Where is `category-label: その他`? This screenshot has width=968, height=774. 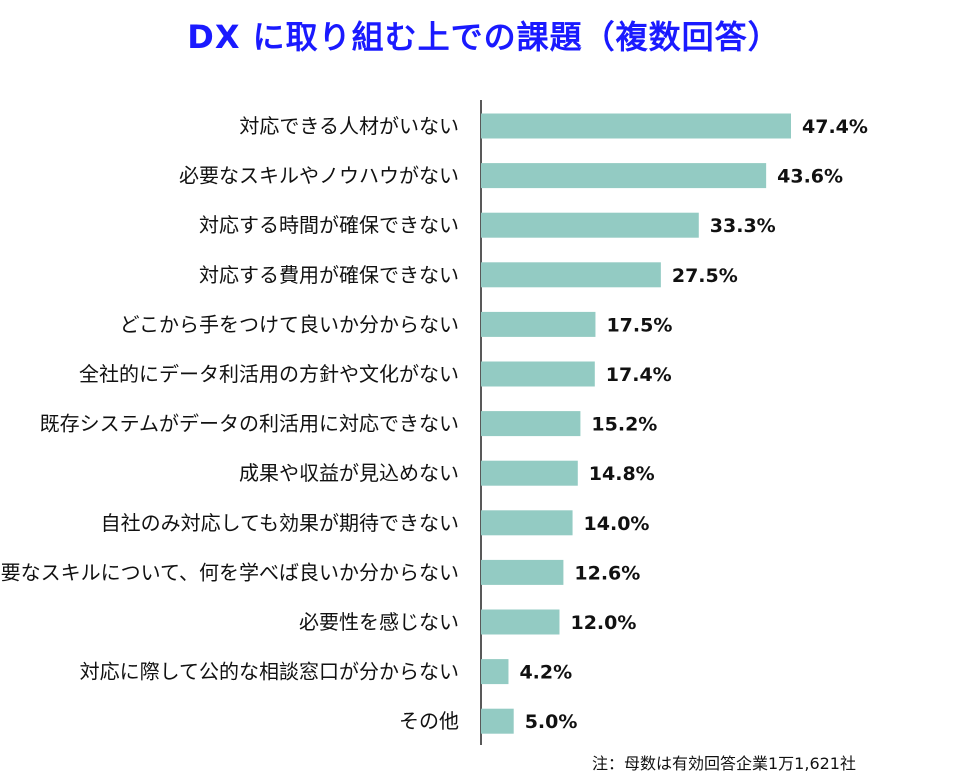
category-label: その他 is located at coordinates (429, 721).